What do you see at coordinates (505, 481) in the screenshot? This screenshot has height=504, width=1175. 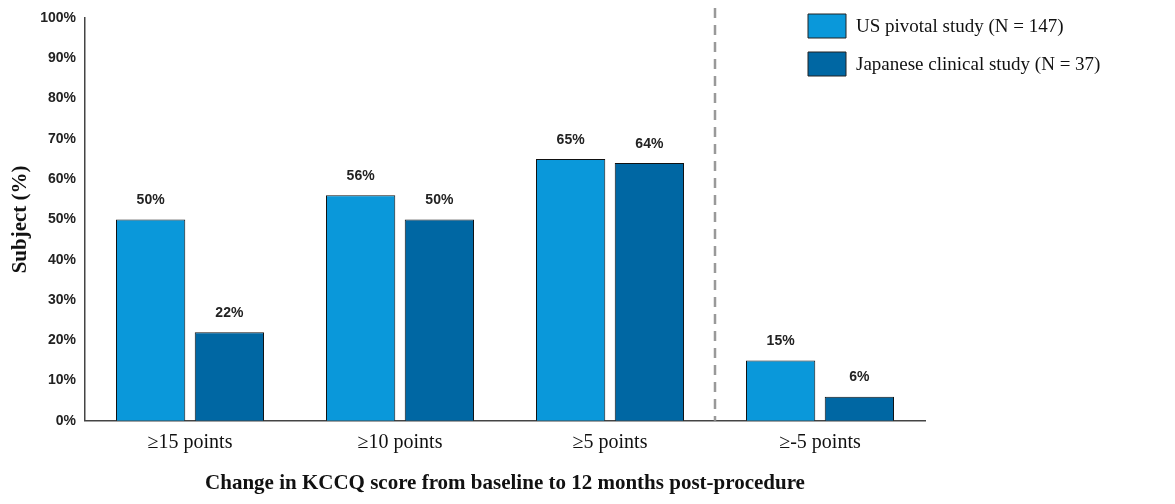 I see `x-axis-title: Change in KCCQ score from baseline to 12 months post-procedure` at bounding box center [505, 481].